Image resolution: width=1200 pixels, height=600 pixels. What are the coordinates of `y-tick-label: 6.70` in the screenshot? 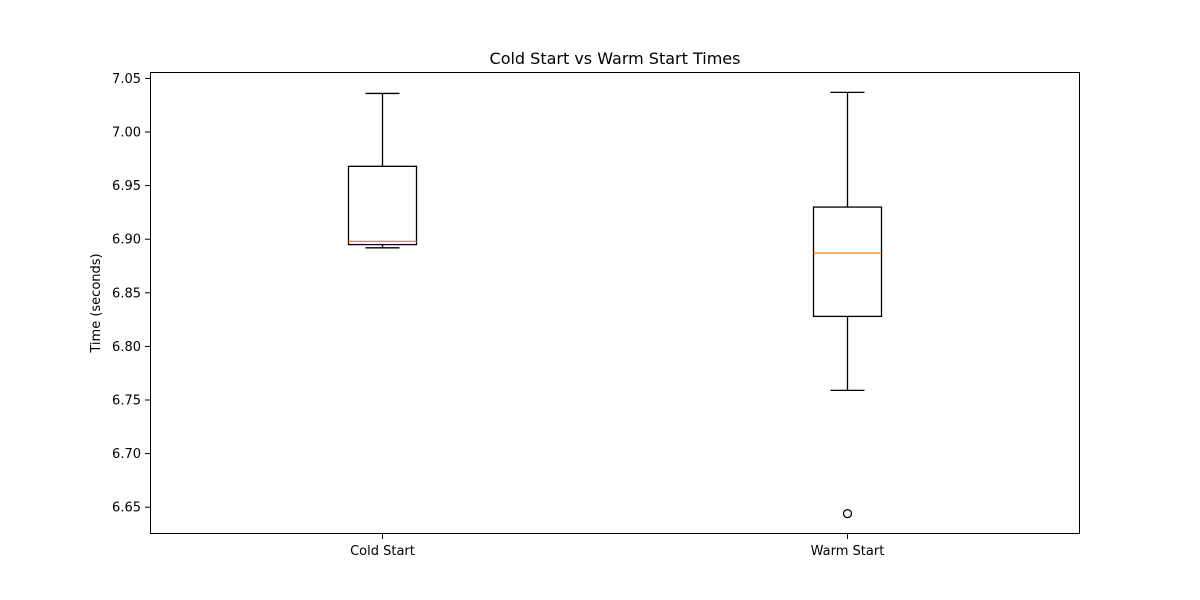 It's located at (126, 454).